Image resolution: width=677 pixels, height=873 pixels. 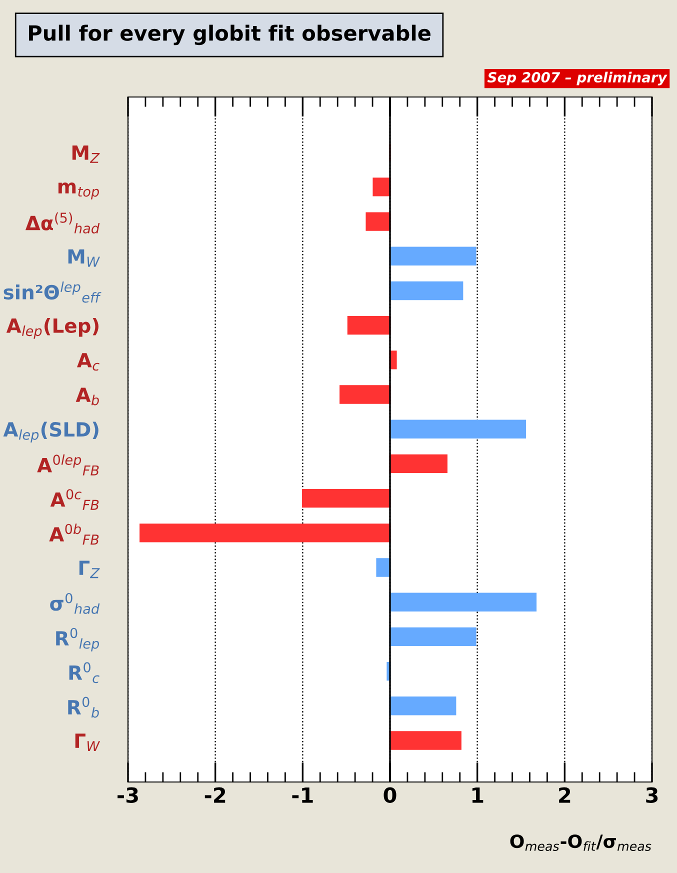 I want to click on y-tick-label: R$^{0}$$_{b}$, so click(x=83, y=707).